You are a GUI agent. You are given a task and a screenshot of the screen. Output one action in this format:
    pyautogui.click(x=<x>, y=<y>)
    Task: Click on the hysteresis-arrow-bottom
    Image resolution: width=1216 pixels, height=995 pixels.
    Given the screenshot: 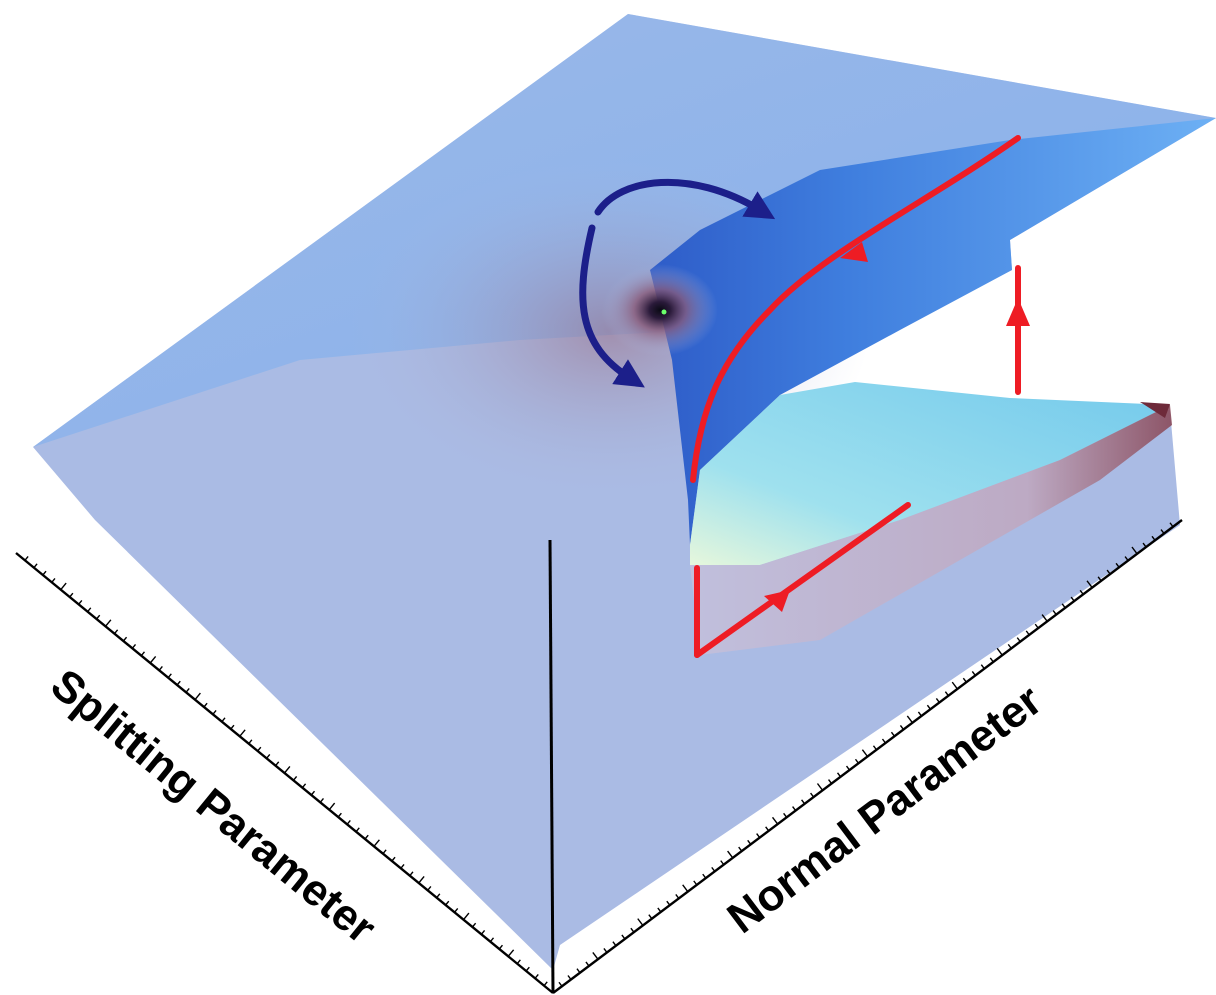 What is the action you would take?
    pyautogui.click(x=777, y=601)
    